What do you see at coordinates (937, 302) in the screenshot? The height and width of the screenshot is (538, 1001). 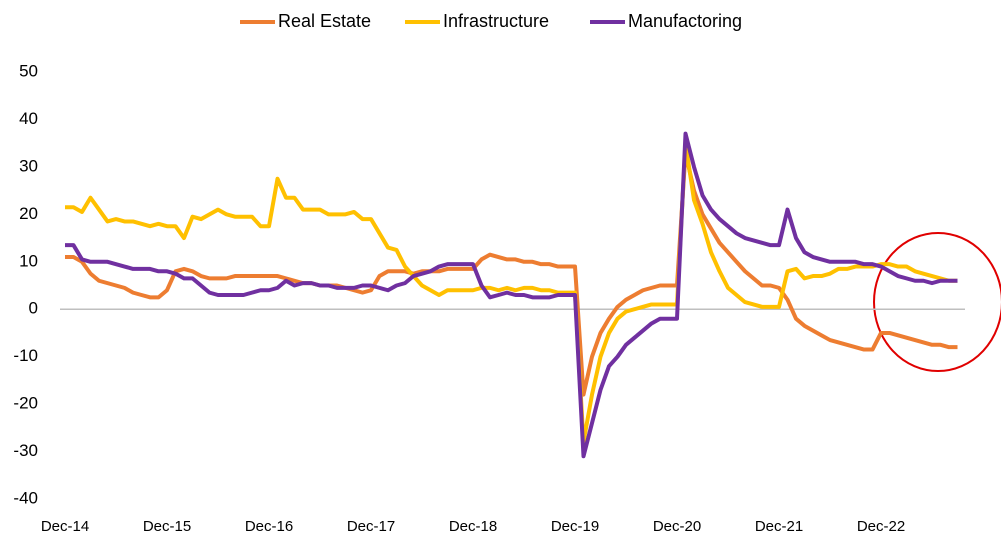 I see `highlight-circle` at bounding box center [937, 302].